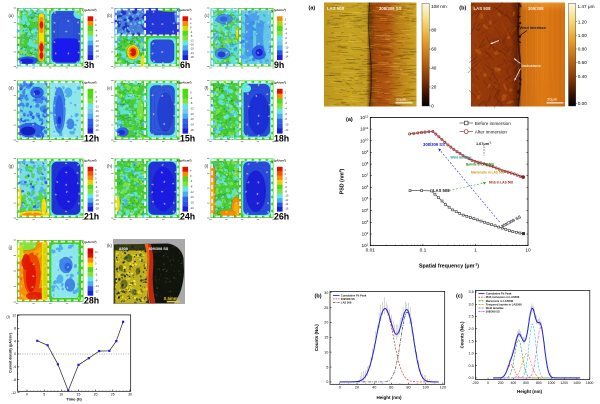  What do you see at coordinates (471, 354) in the screenshot?
I see `svg-text: 1.0` at bounding box center [471, 354].